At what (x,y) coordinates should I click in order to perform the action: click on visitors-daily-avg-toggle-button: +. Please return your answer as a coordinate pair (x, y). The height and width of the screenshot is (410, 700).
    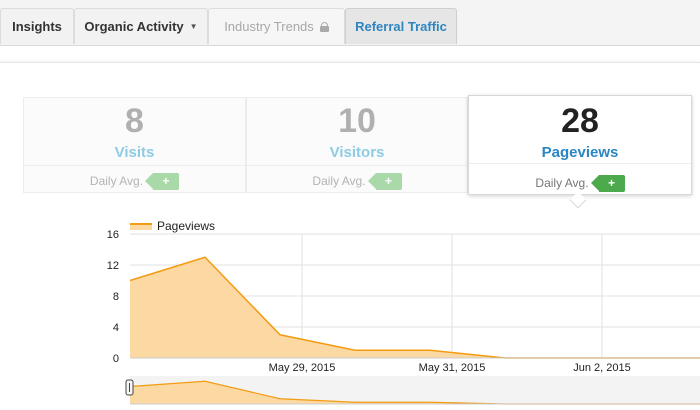
    Looking at the image, I should click on (384, 181).